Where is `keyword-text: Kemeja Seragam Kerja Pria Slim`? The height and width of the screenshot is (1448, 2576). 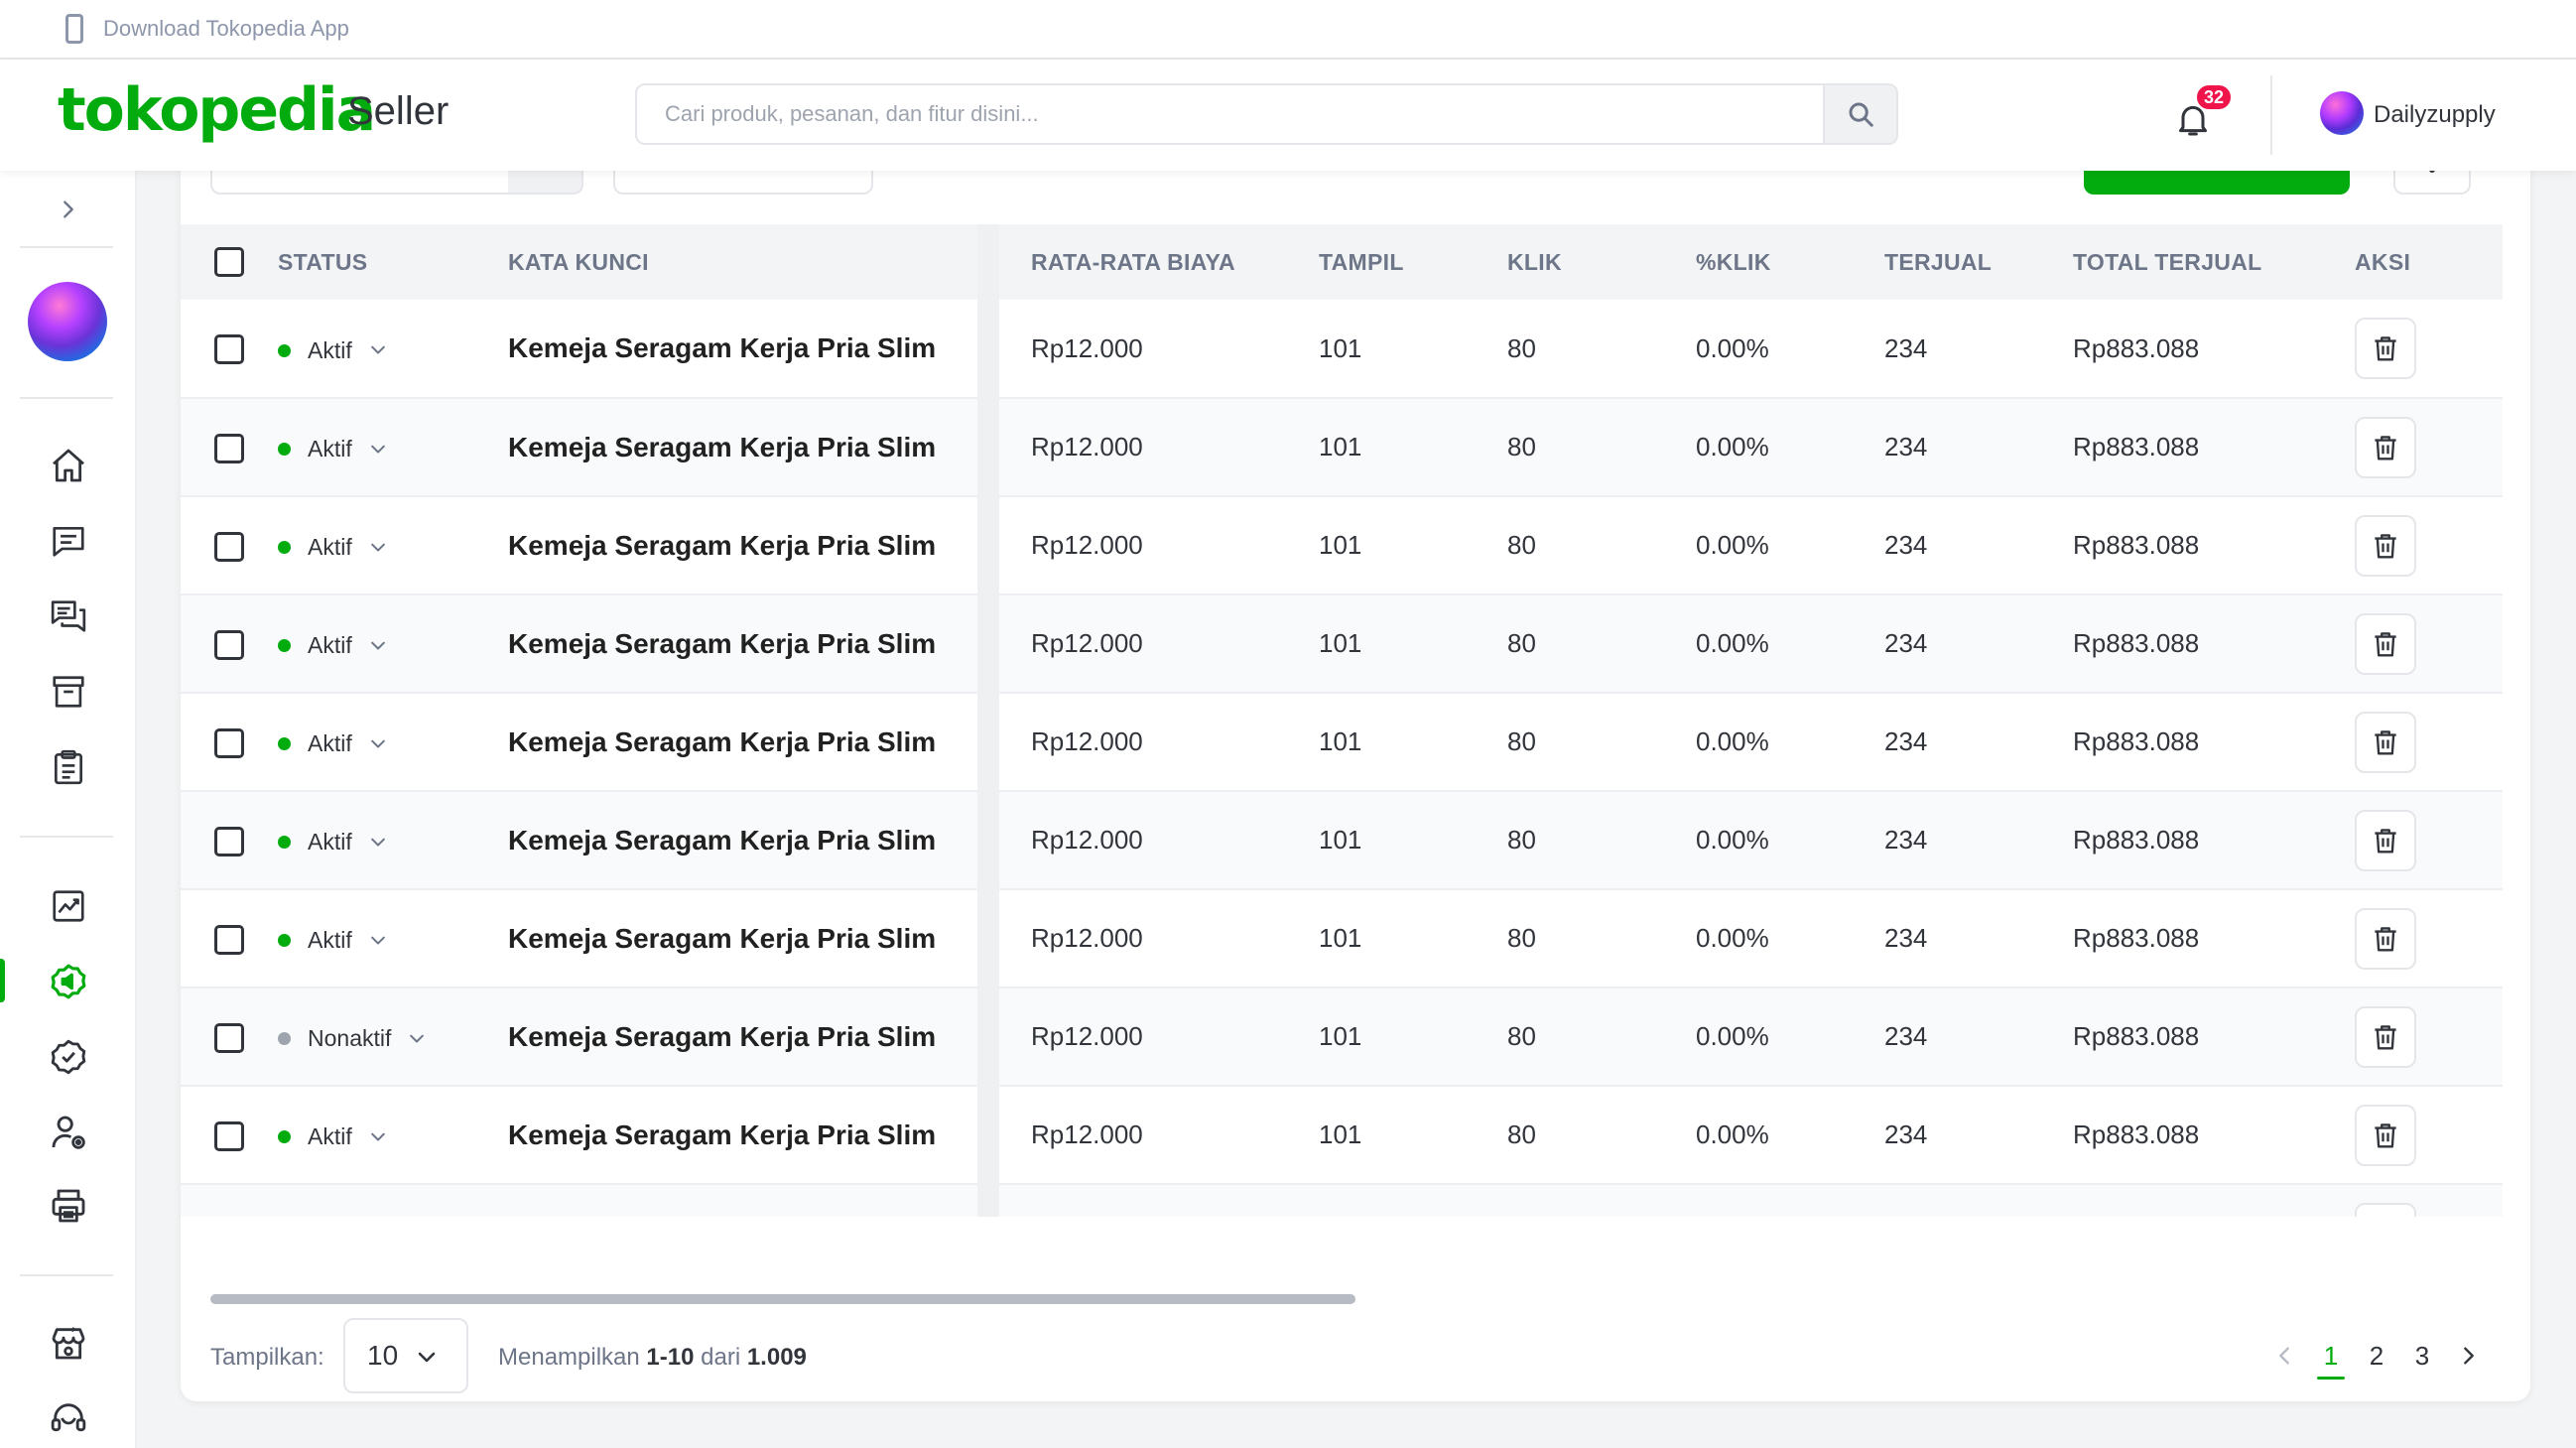 keyword-text: Kemeja Seragam Kerja Pria Slim is located at coordinates (723, 643).